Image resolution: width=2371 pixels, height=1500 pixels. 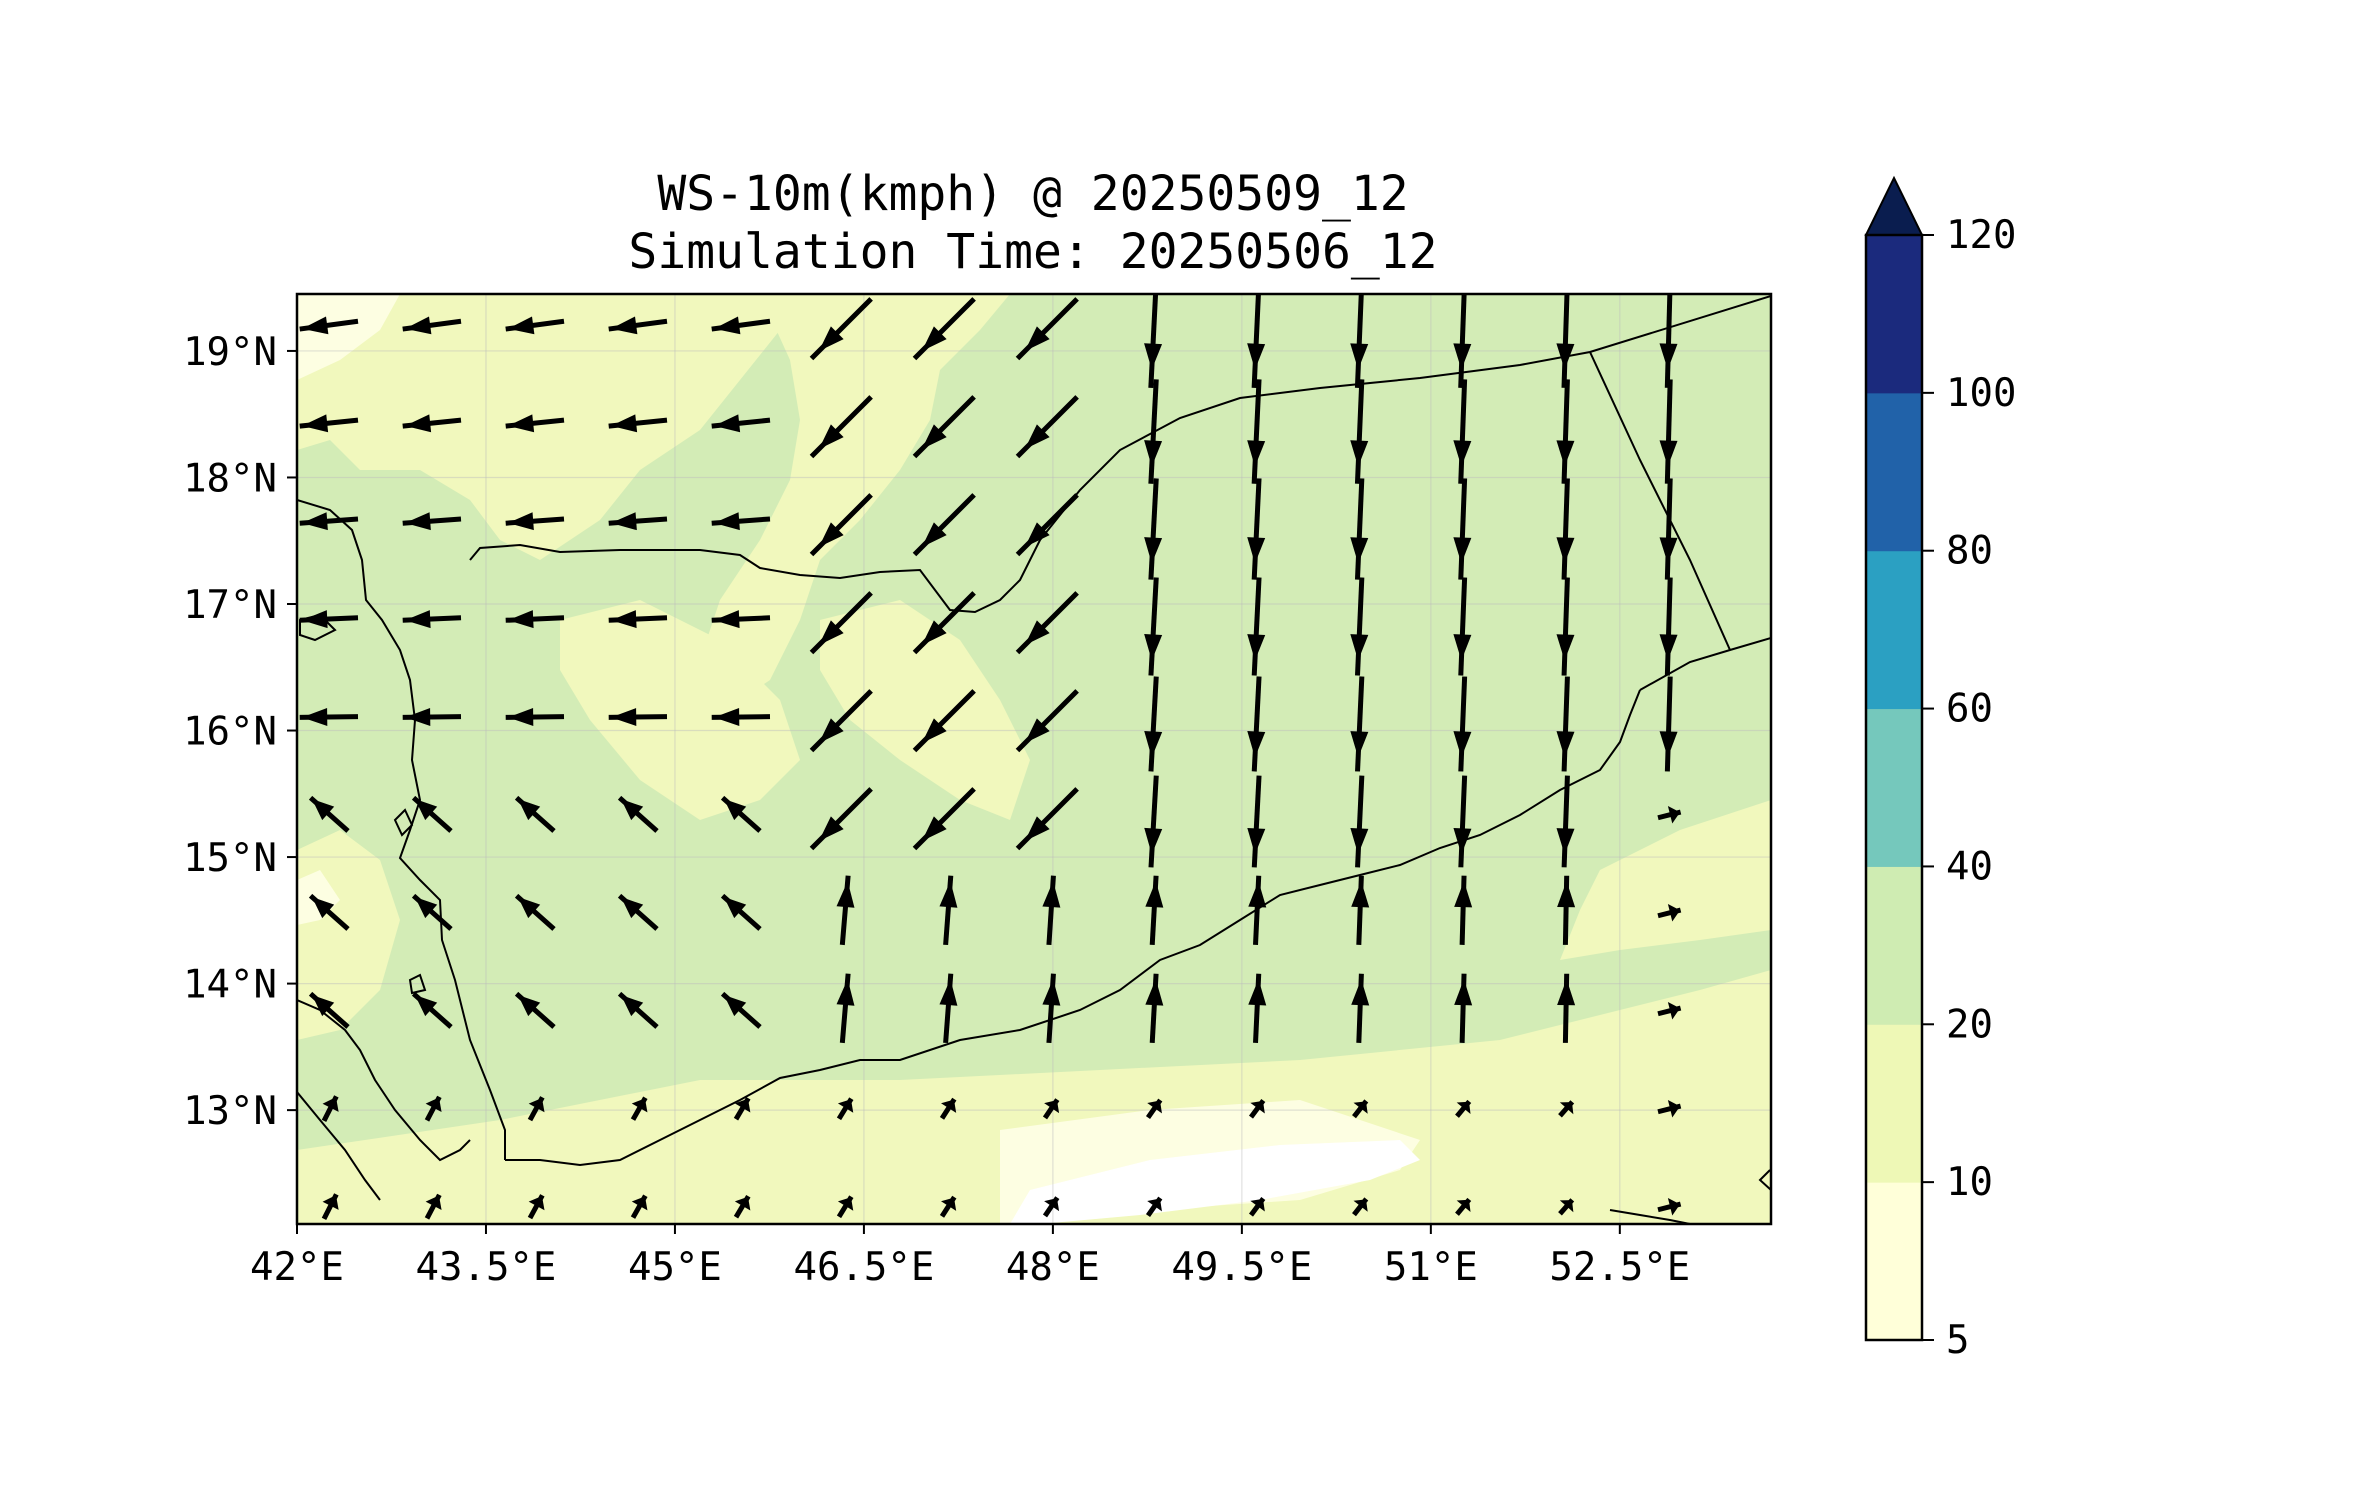 I want to click on wind-field-contour-10-20-central, so click(x=855, y=497).